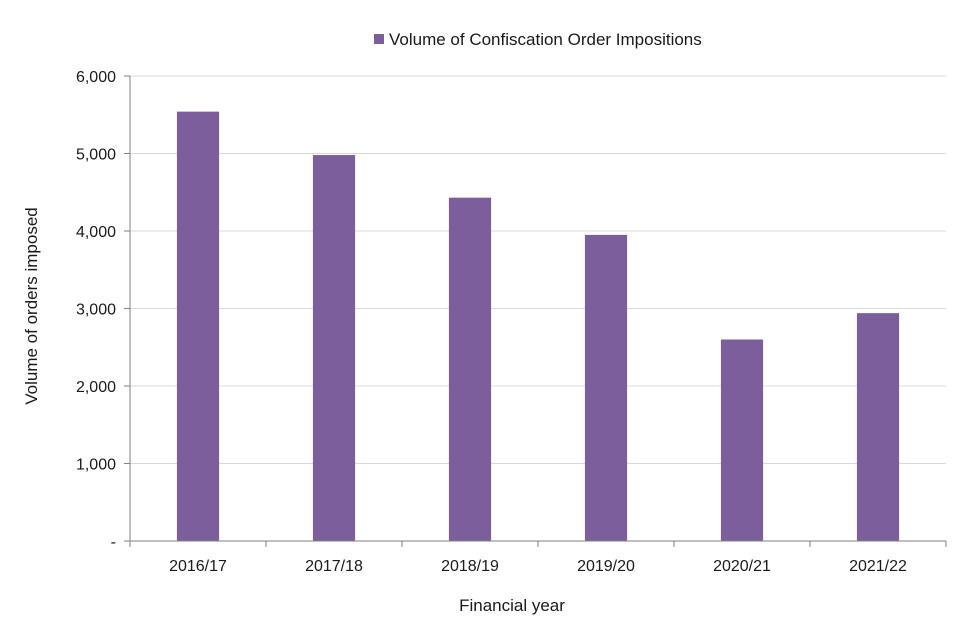 Image resolution: width=960 pixels, height=640 pixels. I want to click on x-axis-title: Financial year, so click(512, 605).